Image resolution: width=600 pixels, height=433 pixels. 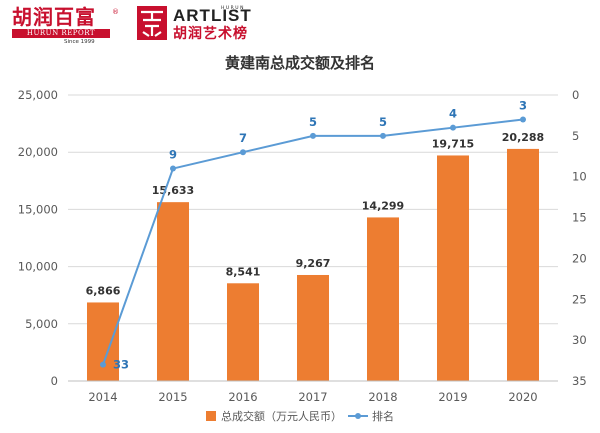 I want to click on chart-title: 黄建南总成交额及排名, so click(x=300, y=63).